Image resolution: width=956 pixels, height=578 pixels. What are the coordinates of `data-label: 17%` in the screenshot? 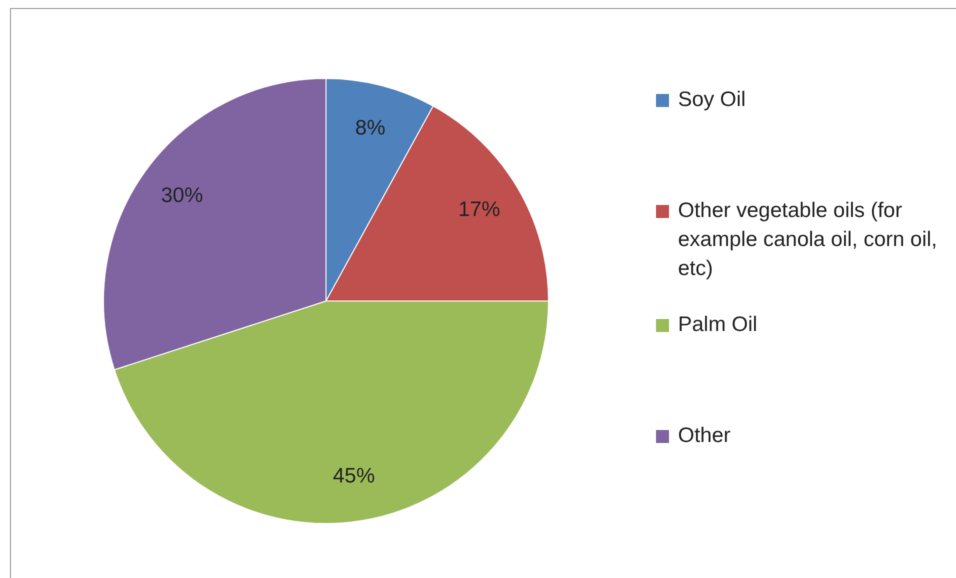 It's located at (479, 210).